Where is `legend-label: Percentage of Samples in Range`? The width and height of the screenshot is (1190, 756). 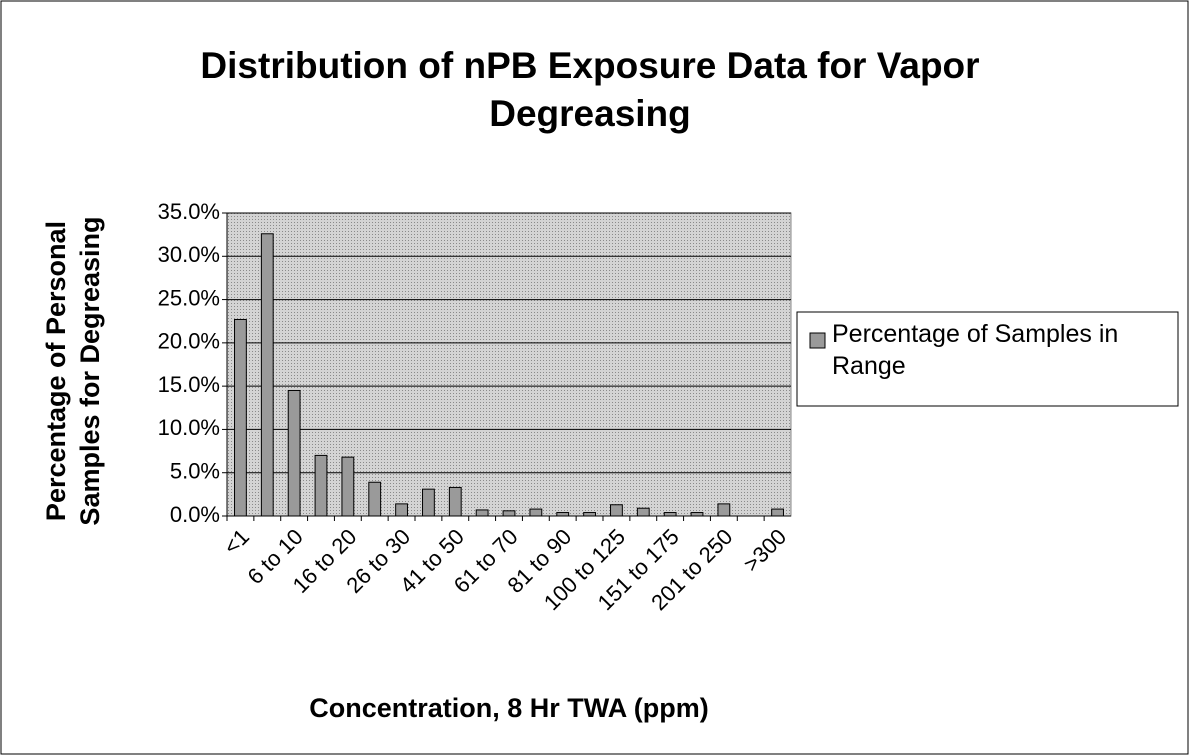 legend-label: Percentage of Samples in Range is located at coordinates (975, 350).